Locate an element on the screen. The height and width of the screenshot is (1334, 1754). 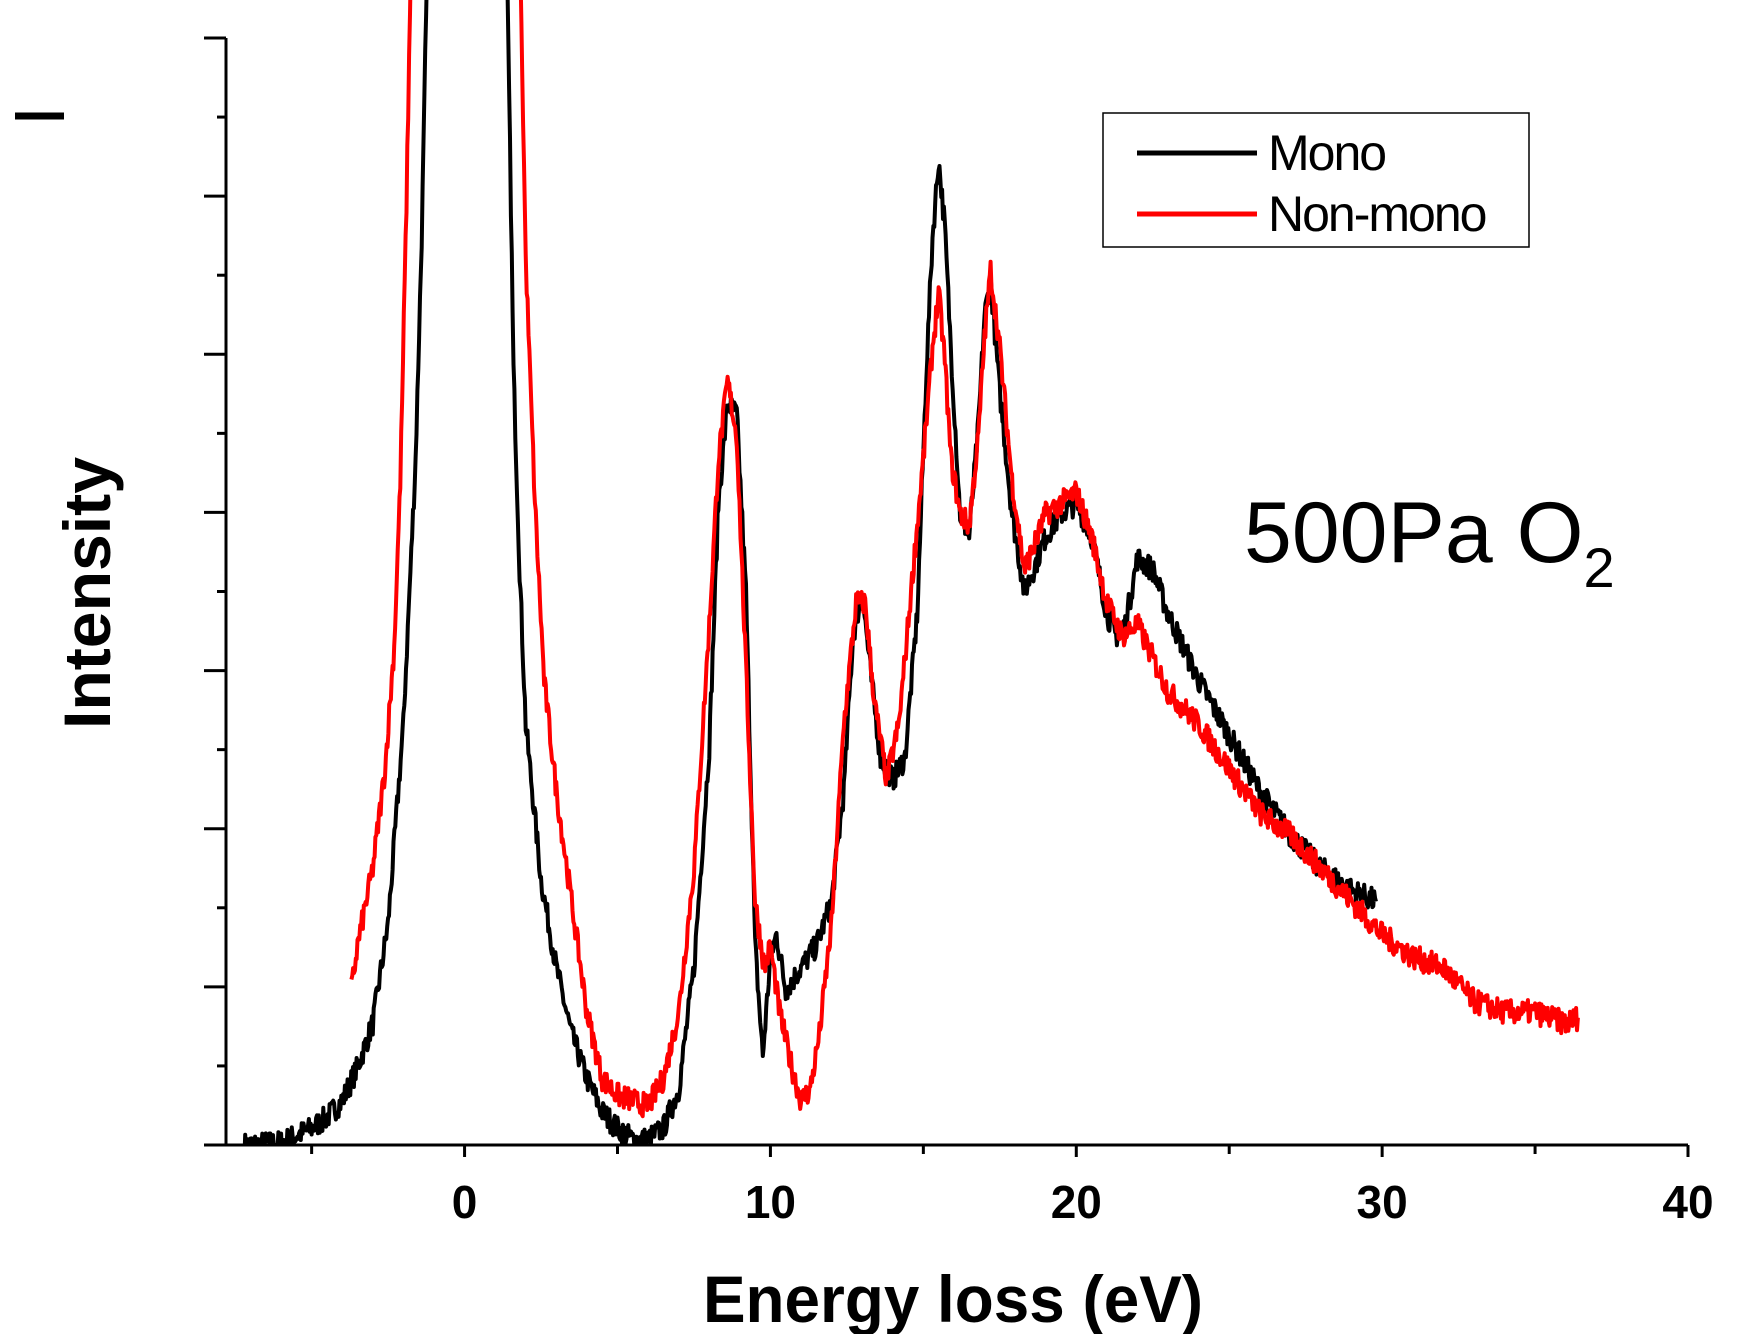
y-axis-ticks is located at coordinates (215, 591).